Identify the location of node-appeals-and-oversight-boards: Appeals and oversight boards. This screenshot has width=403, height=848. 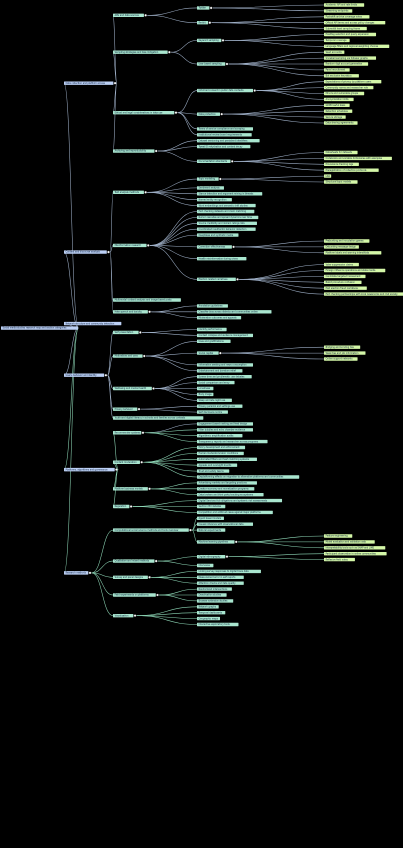
(217, 465).